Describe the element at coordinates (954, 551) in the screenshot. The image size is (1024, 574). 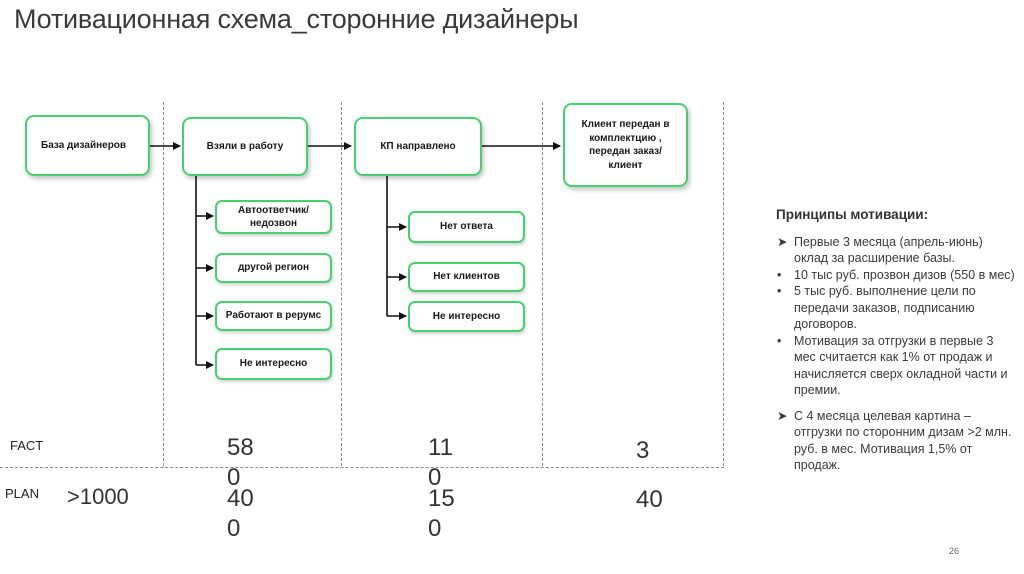
I see `page-number: 26` at that location.